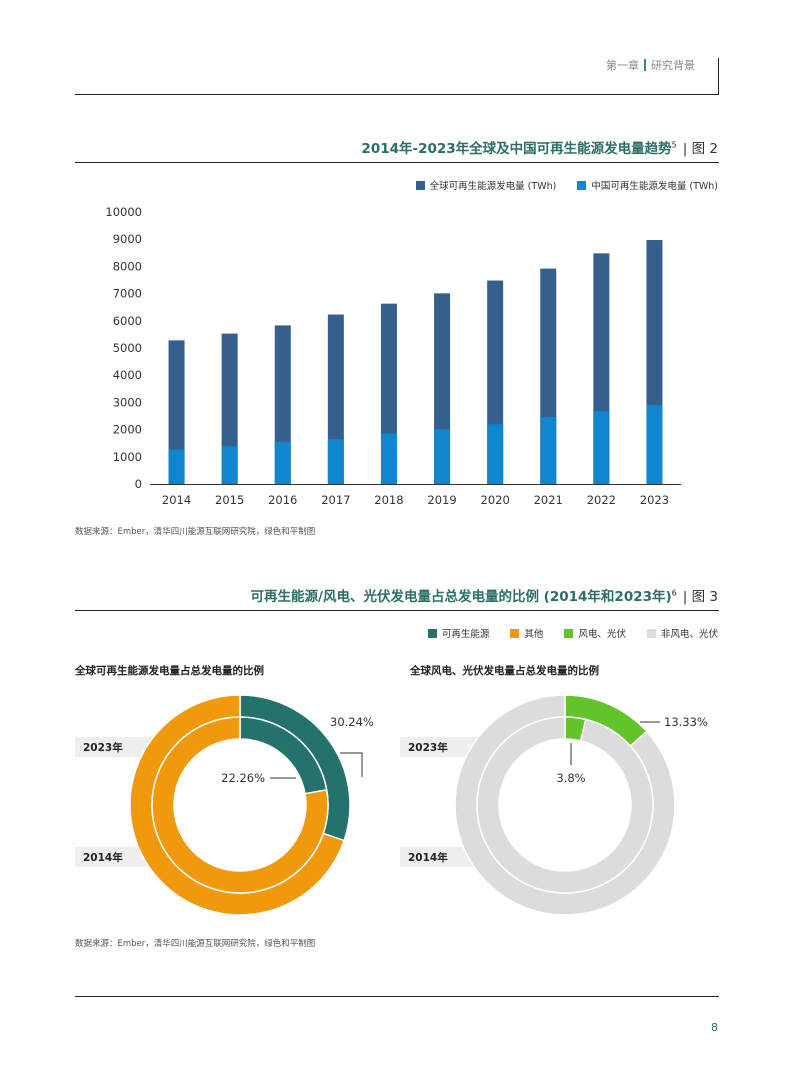 The image size is (793, 1077). I want to click on y-tick-label: 1000, so click(127, 457).